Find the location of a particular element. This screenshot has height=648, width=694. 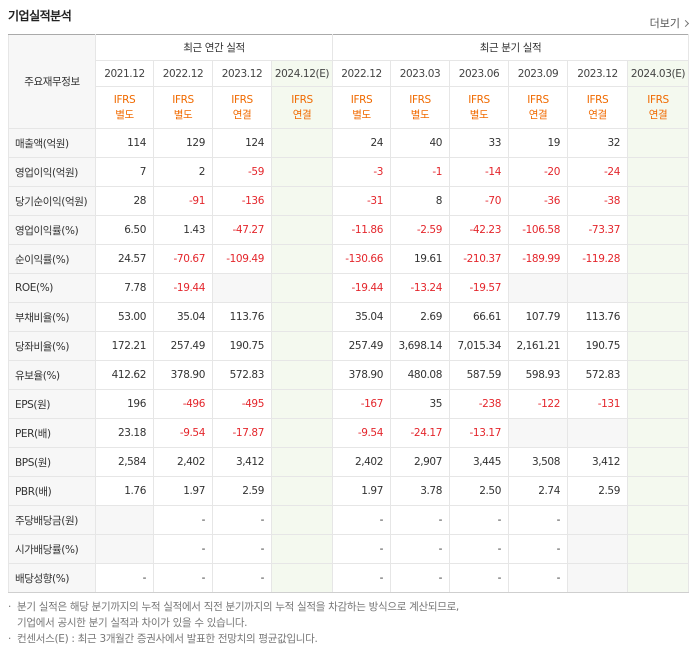

note-line: 컨센서스(E) : 최근 3개월간 증권사에서 발표한 전망치의 평균값입니다. is located at coordinates (167, 639).